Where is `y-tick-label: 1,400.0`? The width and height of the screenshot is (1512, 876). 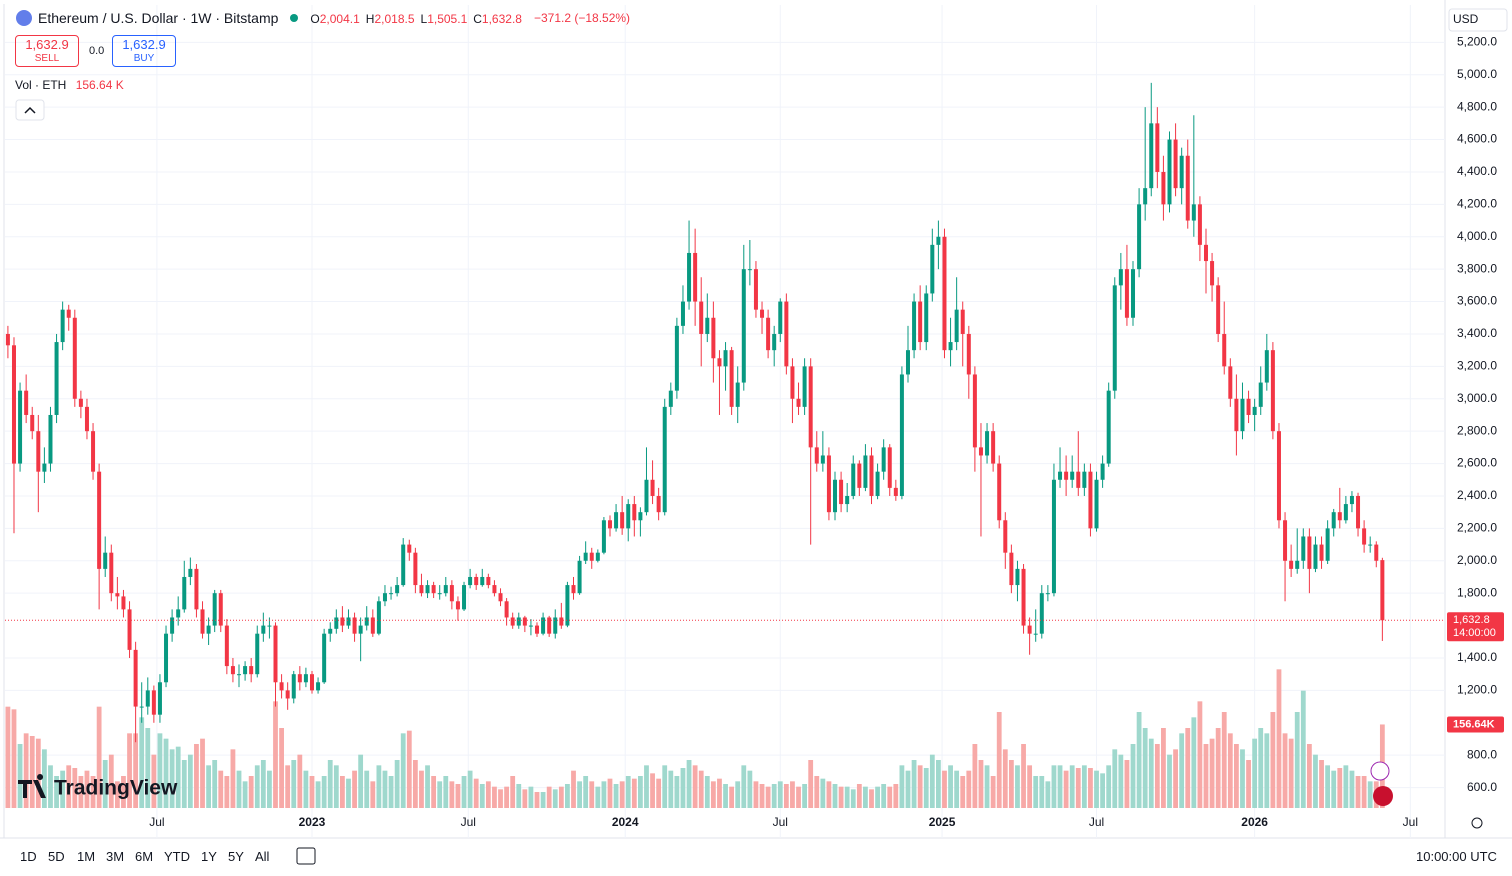
y-tick-label: 1,400.0 is located at coordinates (1477, 657).